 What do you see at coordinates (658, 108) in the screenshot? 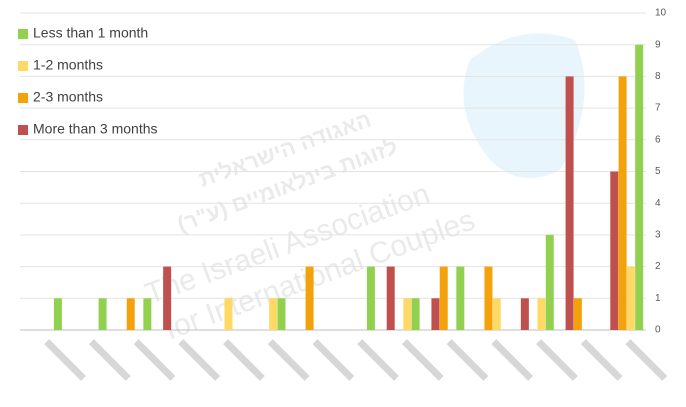
I see `y-tick-label: 7` at bounding box center [658, 108].